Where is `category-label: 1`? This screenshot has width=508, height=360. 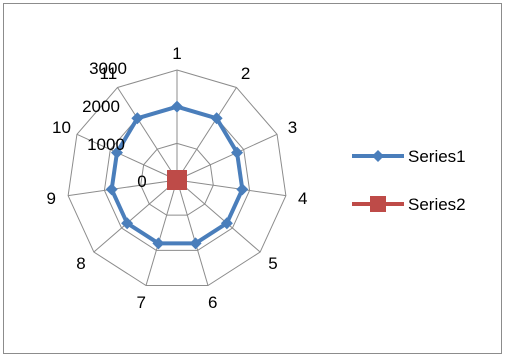
category-label: 1 is located at coordinates (176, 53).